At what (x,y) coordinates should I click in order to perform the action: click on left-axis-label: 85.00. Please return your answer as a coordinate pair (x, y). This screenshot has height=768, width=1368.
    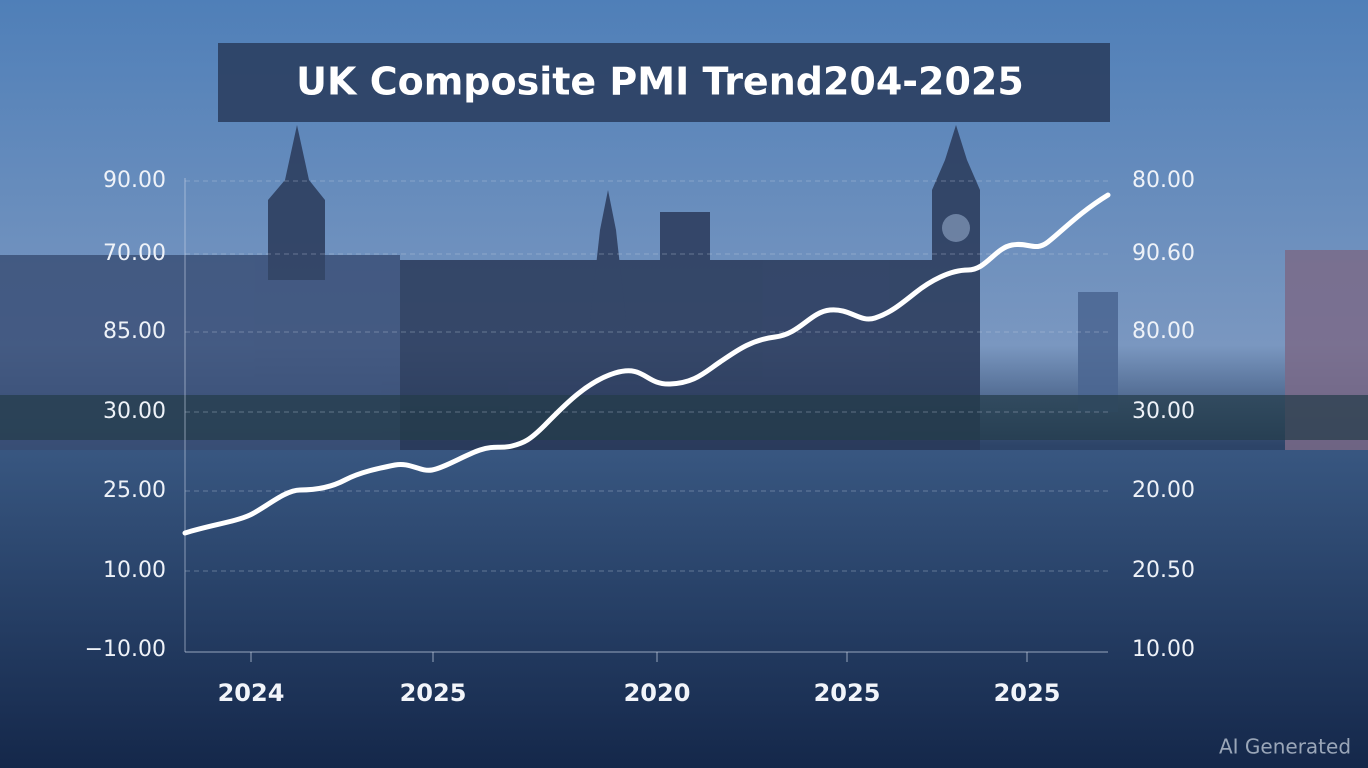
    Looking at the image, I should click on (134, 331).